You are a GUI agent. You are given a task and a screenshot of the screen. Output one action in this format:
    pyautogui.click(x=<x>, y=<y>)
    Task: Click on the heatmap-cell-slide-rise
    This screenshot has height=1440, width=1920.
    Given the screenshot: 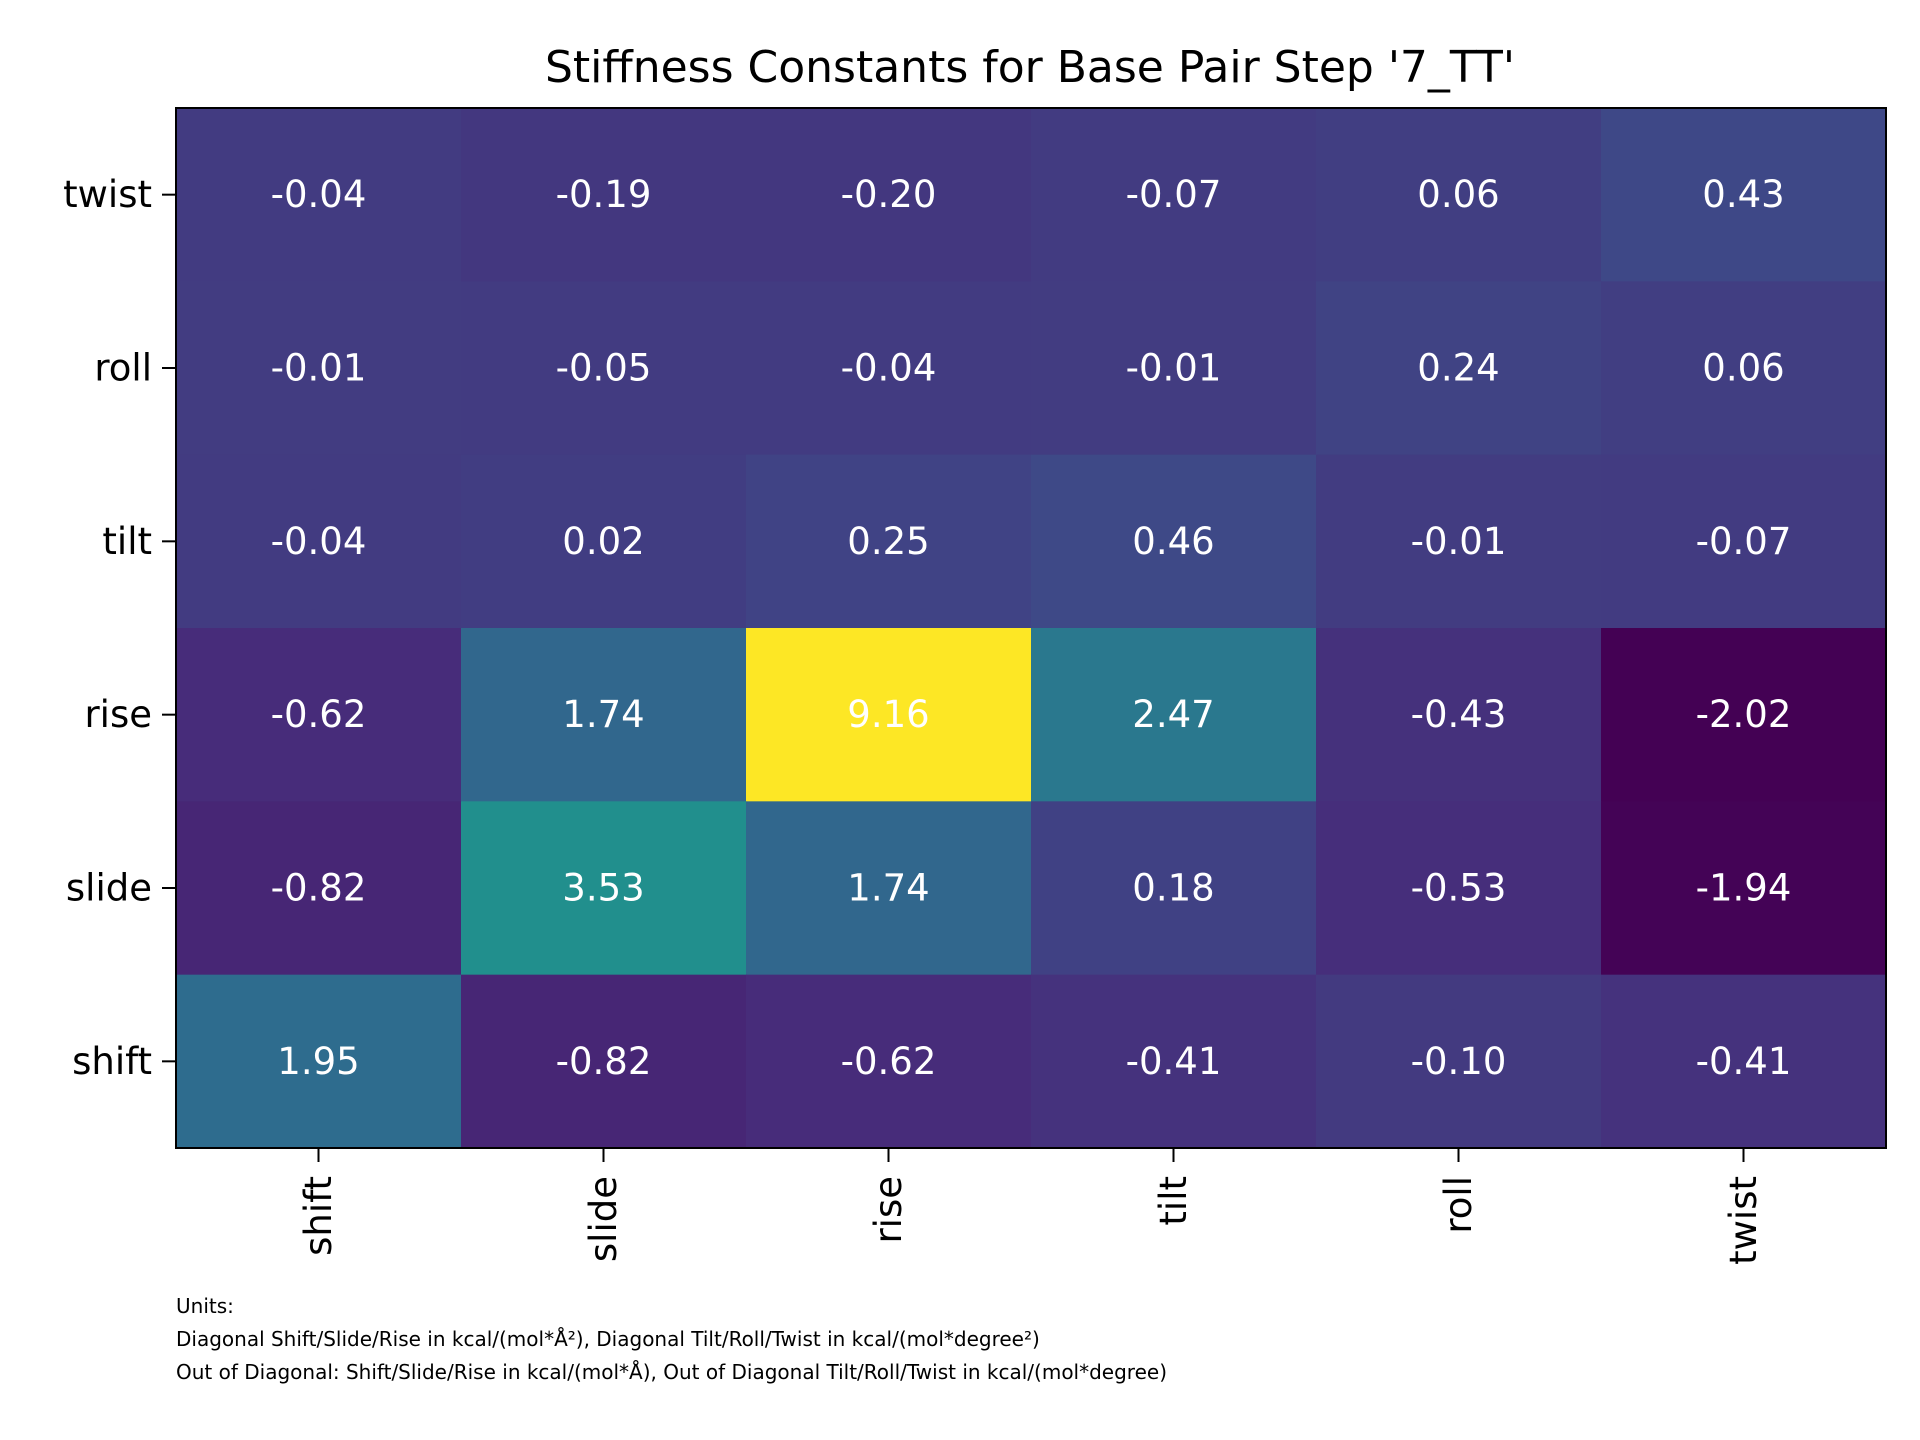 What is the action you would take?
    pyautogui.click(x=889, y=888)
    